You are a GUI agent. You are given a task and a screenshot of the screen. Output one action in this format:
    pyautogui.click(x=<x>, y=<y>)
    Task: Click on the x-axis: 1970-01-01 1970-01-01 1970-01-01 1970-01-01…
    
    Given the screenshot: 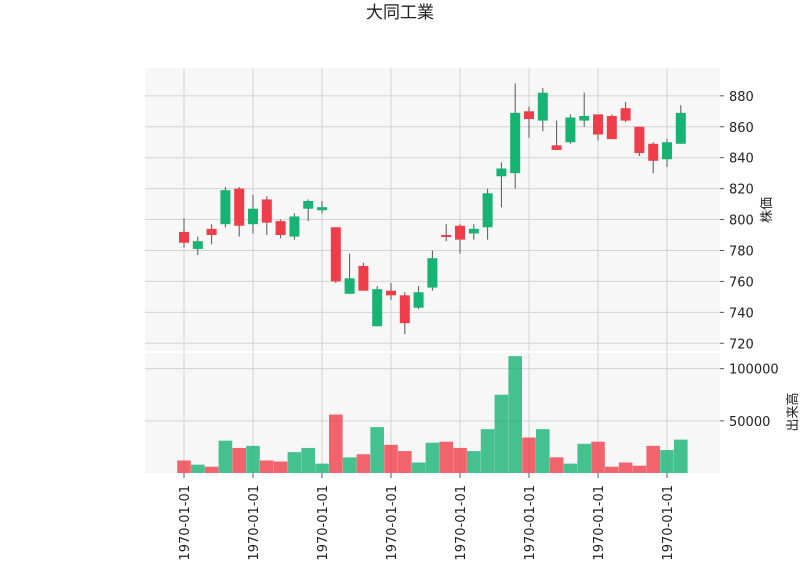 What is the action you would take?
    pyautogui.click(x=427, y=517)
    